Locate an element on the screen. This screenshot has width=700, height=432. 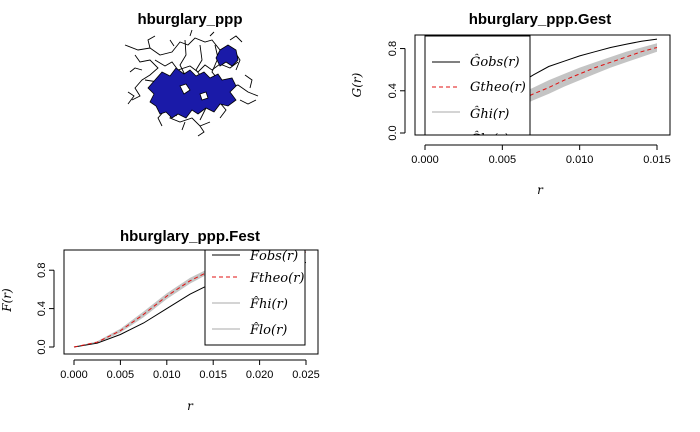
fest-envelope-band is located at coordinates (190, 299).